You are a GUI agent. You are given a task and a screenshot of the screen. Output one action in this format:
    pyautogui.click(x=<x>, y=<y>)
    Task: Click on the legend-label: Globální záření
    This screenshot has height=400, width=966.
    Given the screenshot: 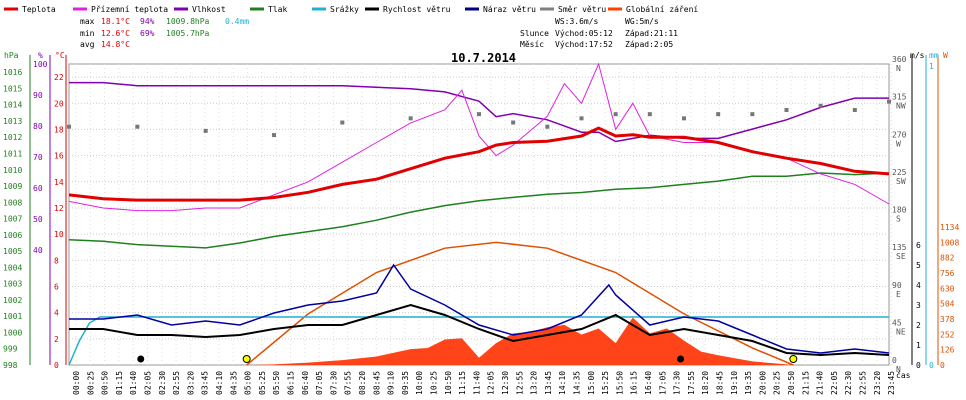 What is the action you would take?
    pyautogui.click(x=662, y=9)
    